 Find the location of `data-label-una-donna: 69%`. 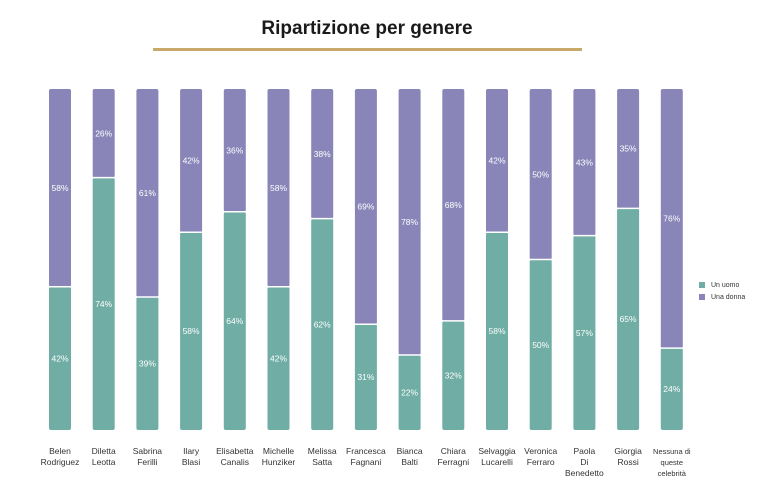

data-label-una-donna: 69% is located at coordinates (365, 207).